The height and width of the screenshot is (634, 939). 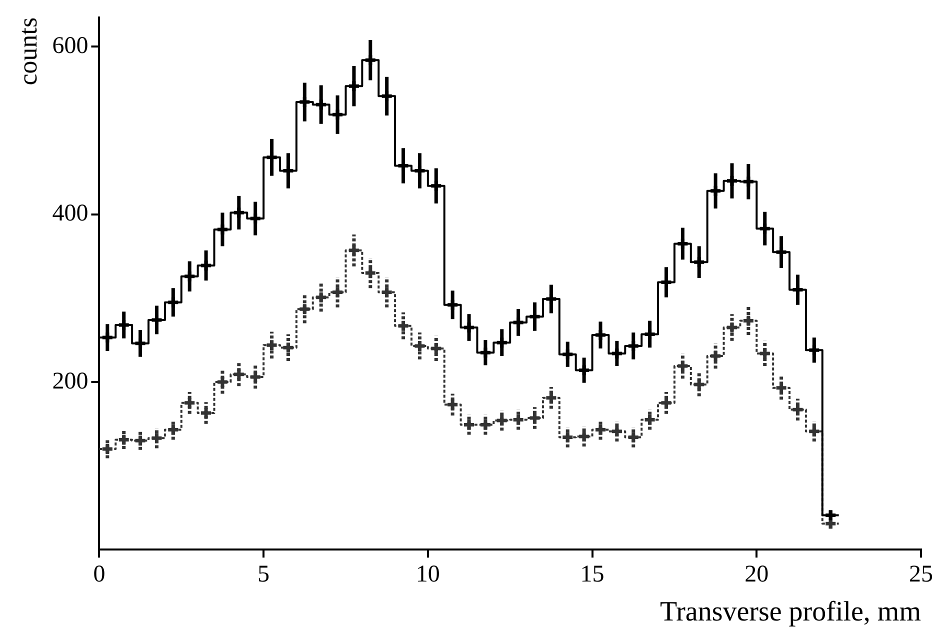 I want to click on x-tick-label: 20, so click(x=756, y=574).